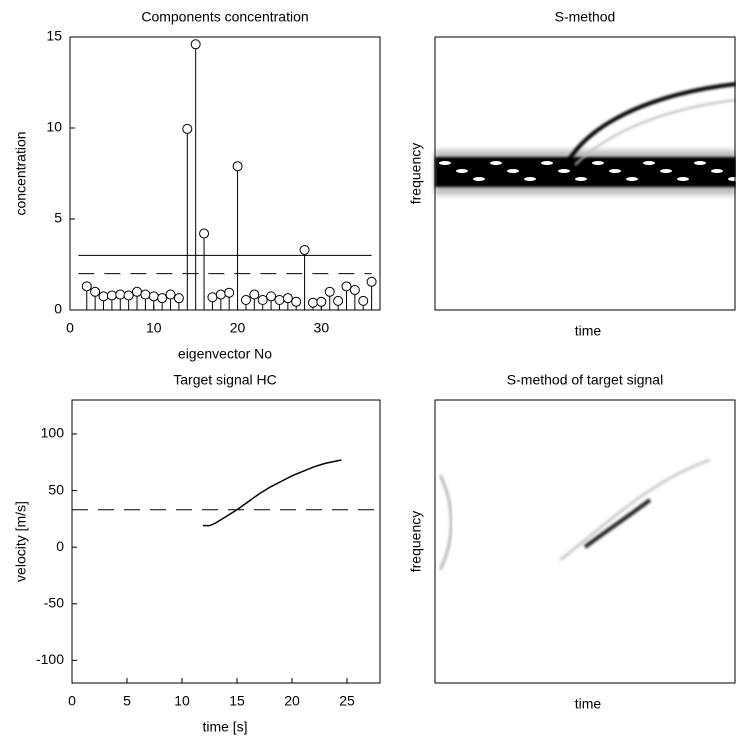 The width and height of the screenshot is (736, 744). I want to click on y-axis-label: concentration, so click(21, 173).